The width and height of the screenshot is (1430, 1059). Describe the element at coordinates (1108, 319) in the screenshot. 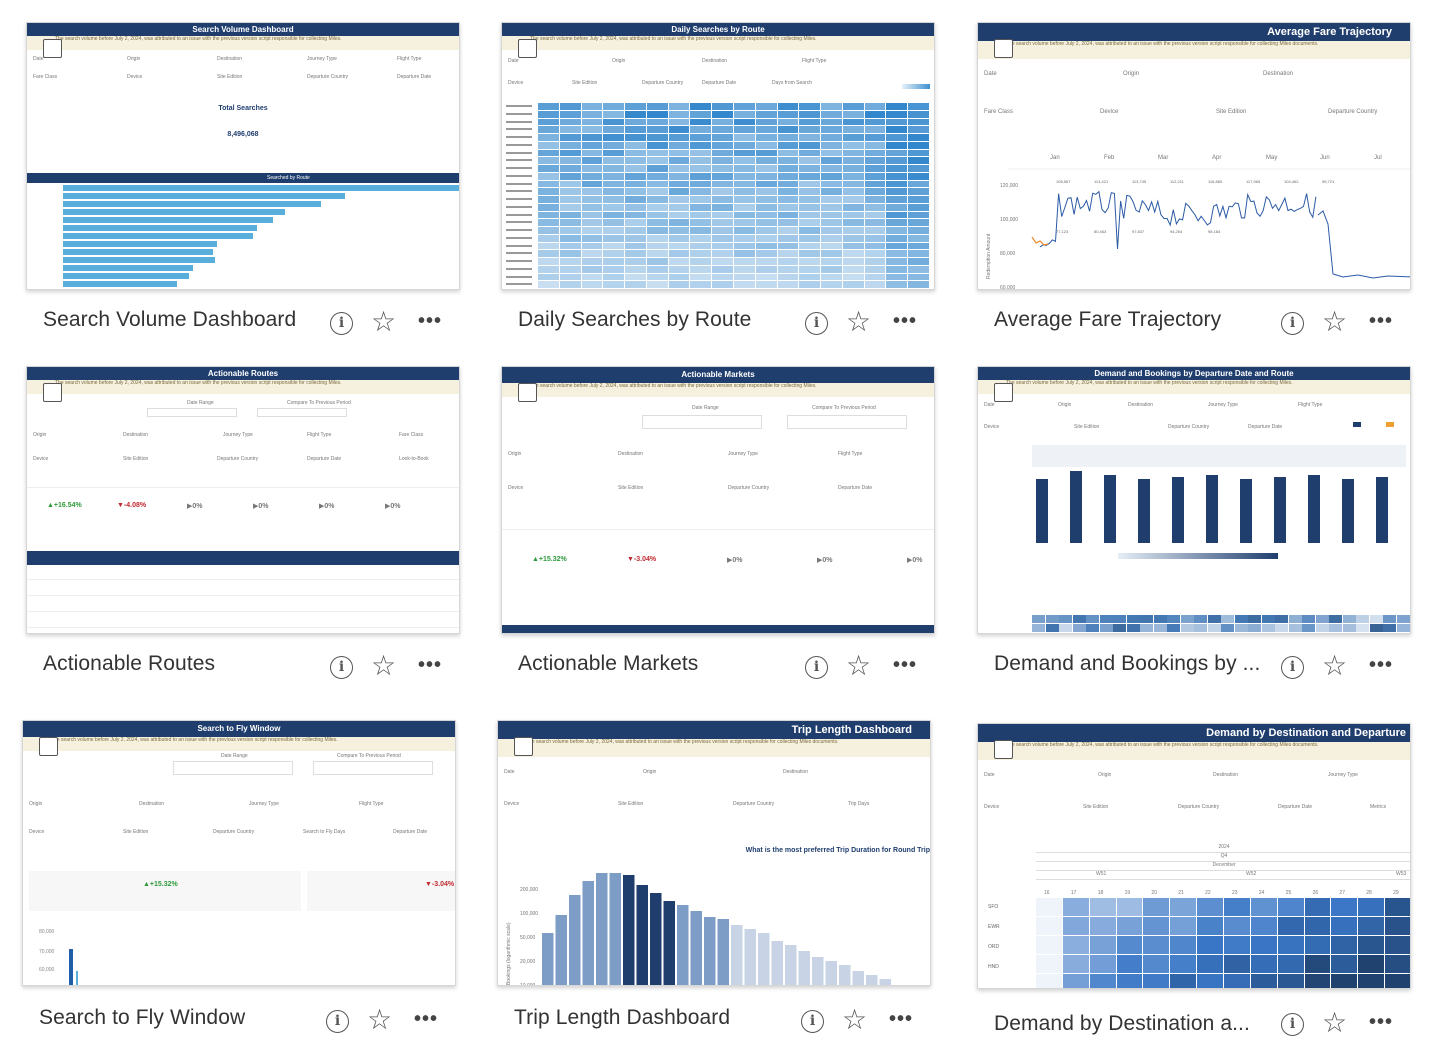

I see `card-title: Average Fare Trajectory` at that location.